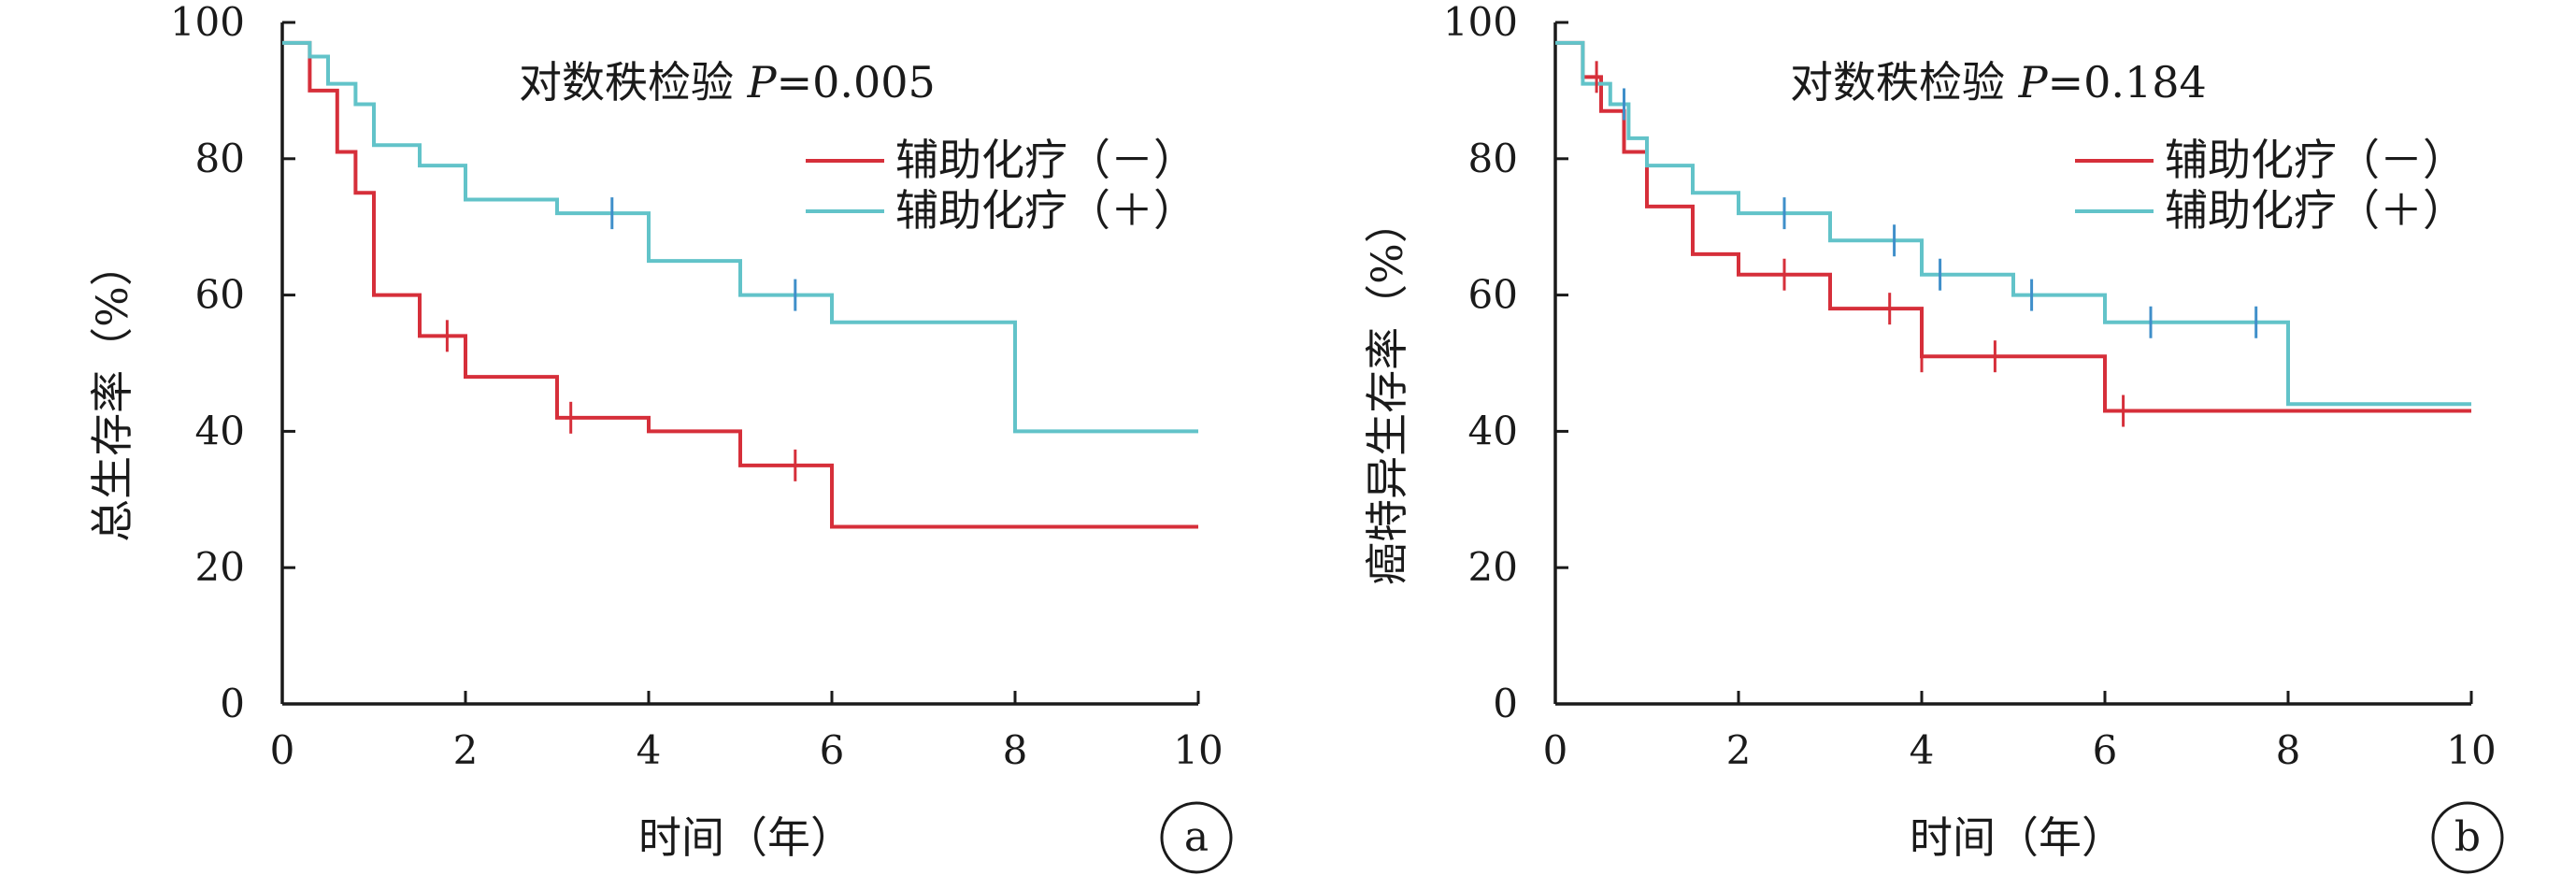 The width and height of the screenshot is (2576, 875). What do you see at coordinates (1045, 210) in the screenshot?
I see `panel-a-legend-label-1: 辅助化疗（＋）` at bounding box center [1045, 210].